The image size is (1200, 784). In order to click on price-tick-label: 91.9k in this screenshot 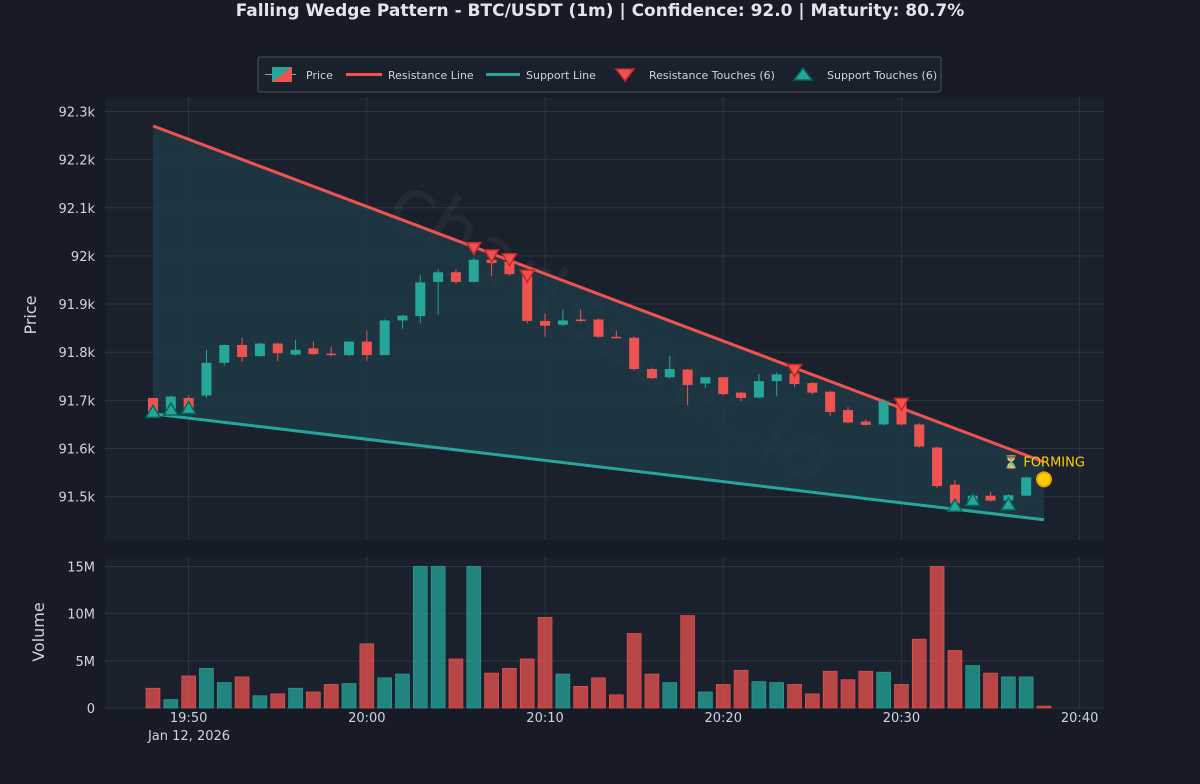, I will do `click(77, 305)`.